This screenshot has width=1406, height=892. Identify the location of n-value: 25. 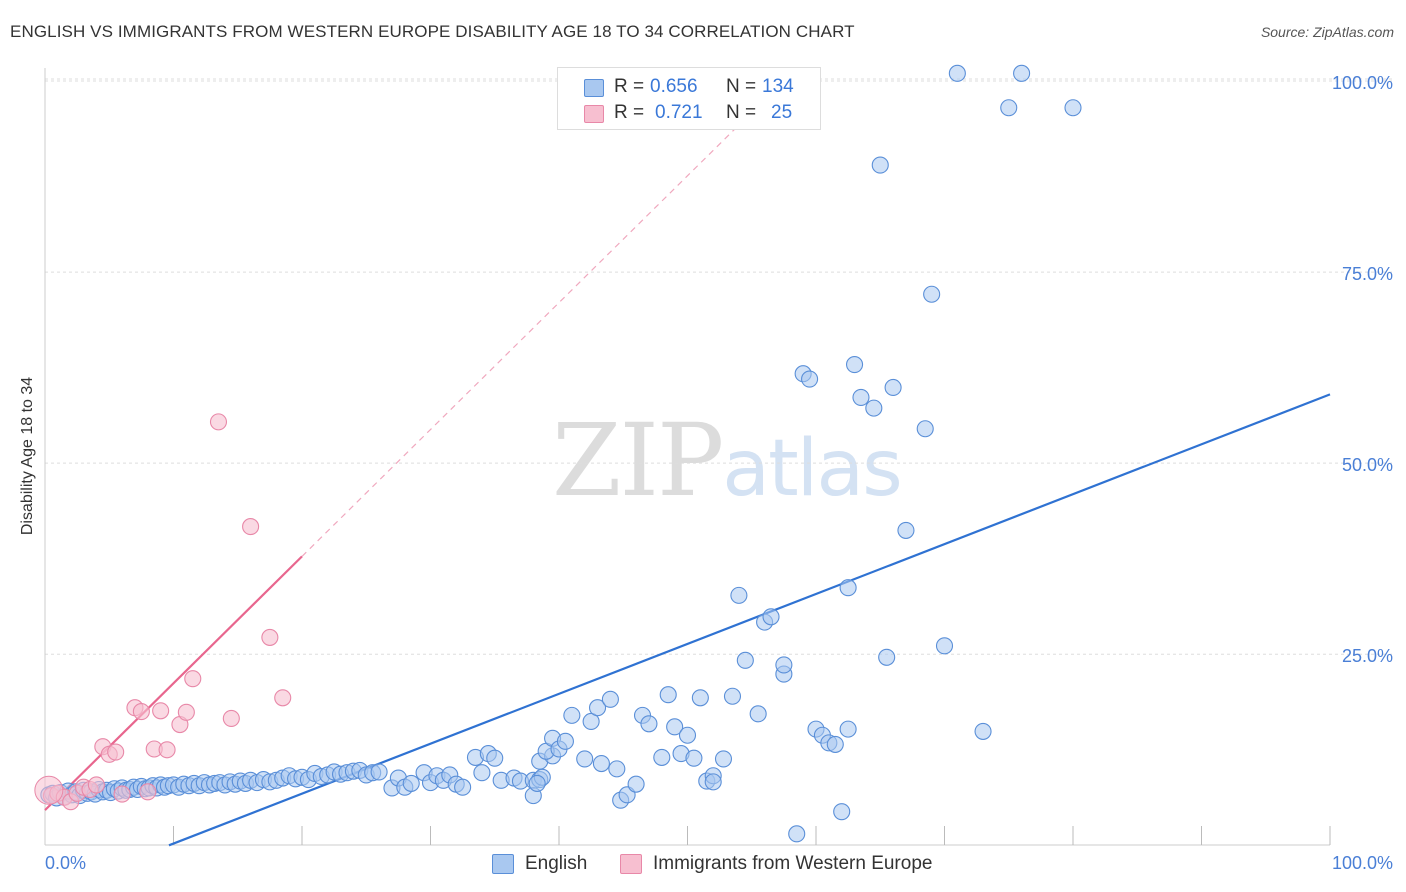
(782, 112).